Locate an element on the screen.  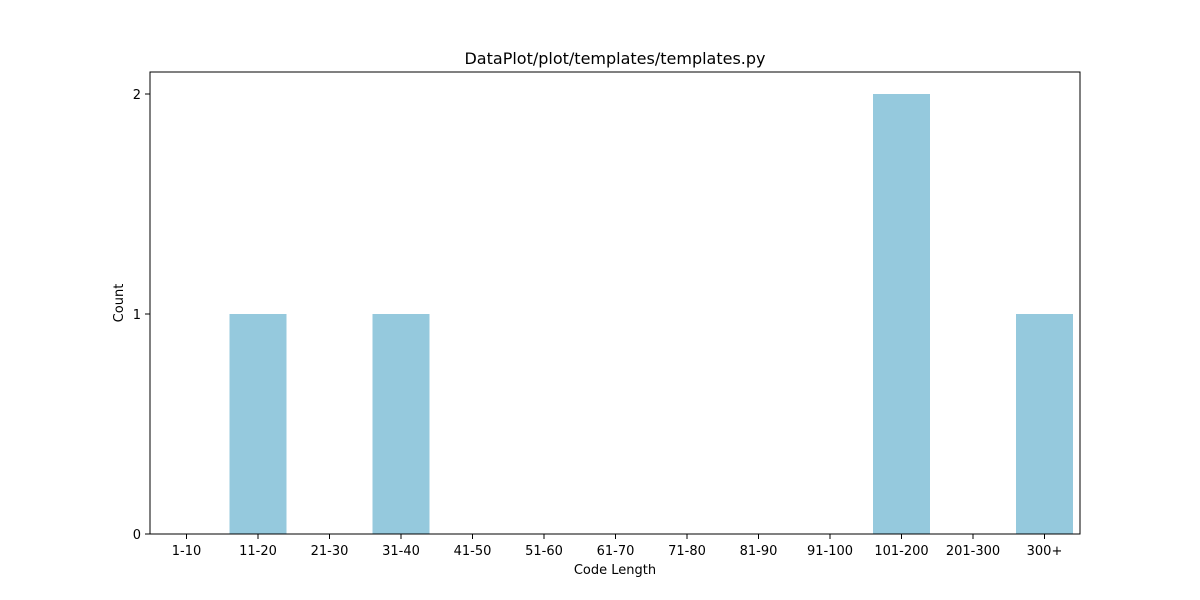
y-axis-label: Count is located at coordinates (119, 303).